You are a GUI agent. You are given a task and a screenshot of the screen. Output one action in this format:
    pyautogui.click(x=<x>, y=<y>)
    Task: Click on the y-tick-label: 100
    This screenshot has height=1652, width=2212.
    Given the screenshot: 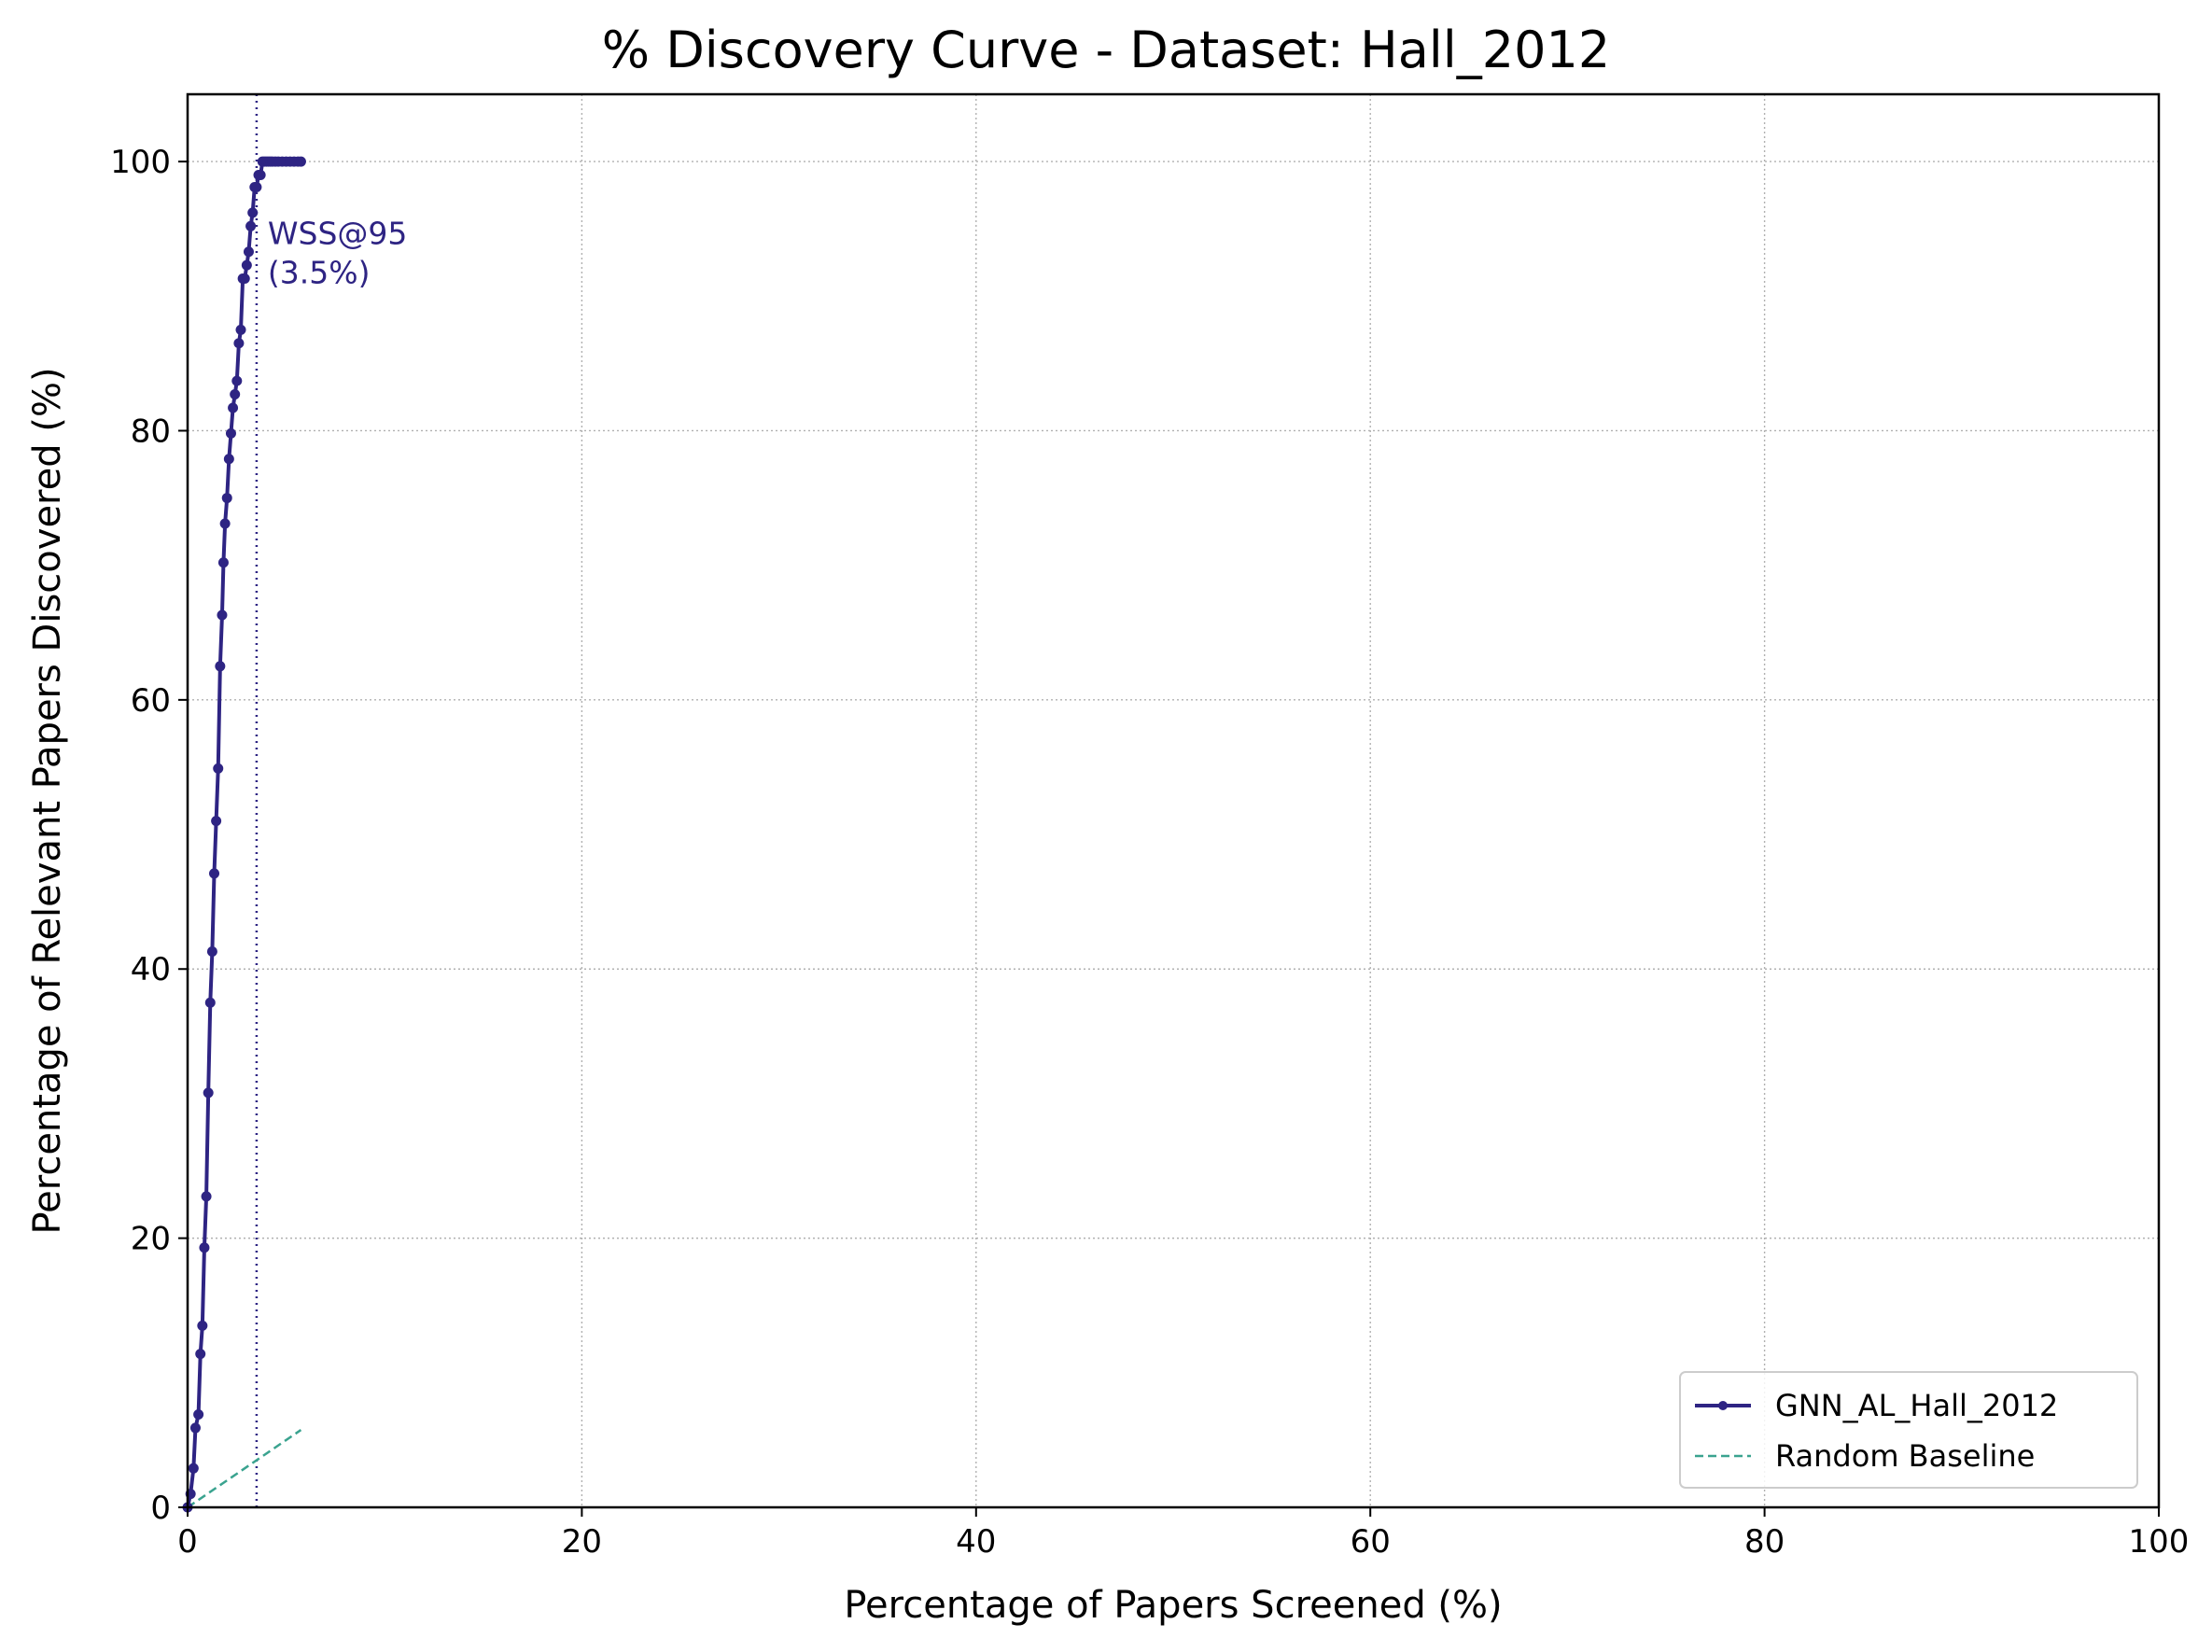 What is the action you would take?
    pyautogui.click(x=140, y=162)
    